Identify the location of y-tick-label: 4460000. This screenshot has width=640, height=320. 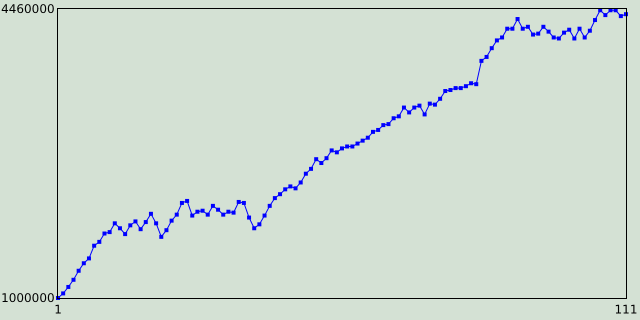
(28, 9).